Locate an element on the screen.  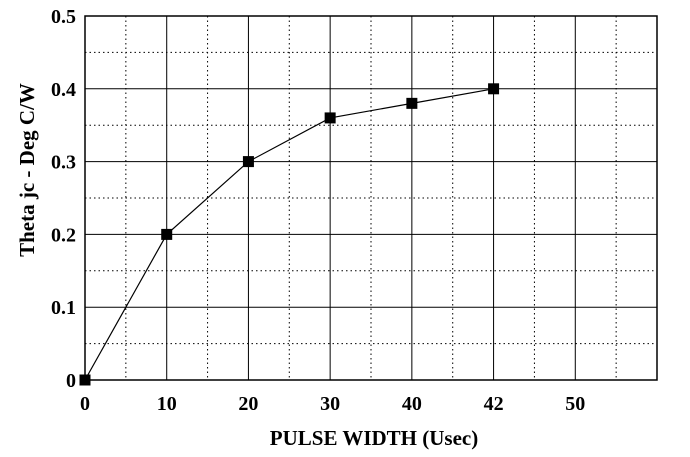
x-tick-label: 30 is located at coordinates (330, 404).